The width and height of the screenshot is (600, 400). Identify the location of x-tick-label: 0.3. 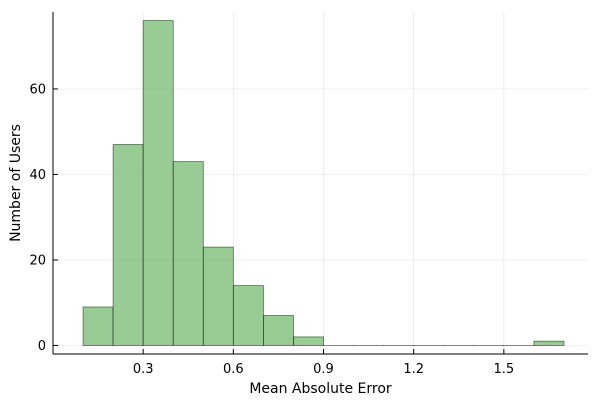
(143, 369).